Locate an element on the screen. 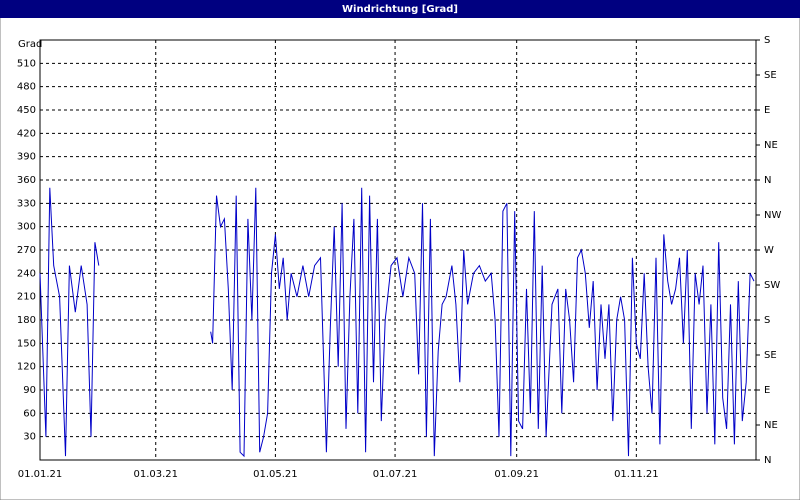  title-bar is located at coordinates (400, 9).